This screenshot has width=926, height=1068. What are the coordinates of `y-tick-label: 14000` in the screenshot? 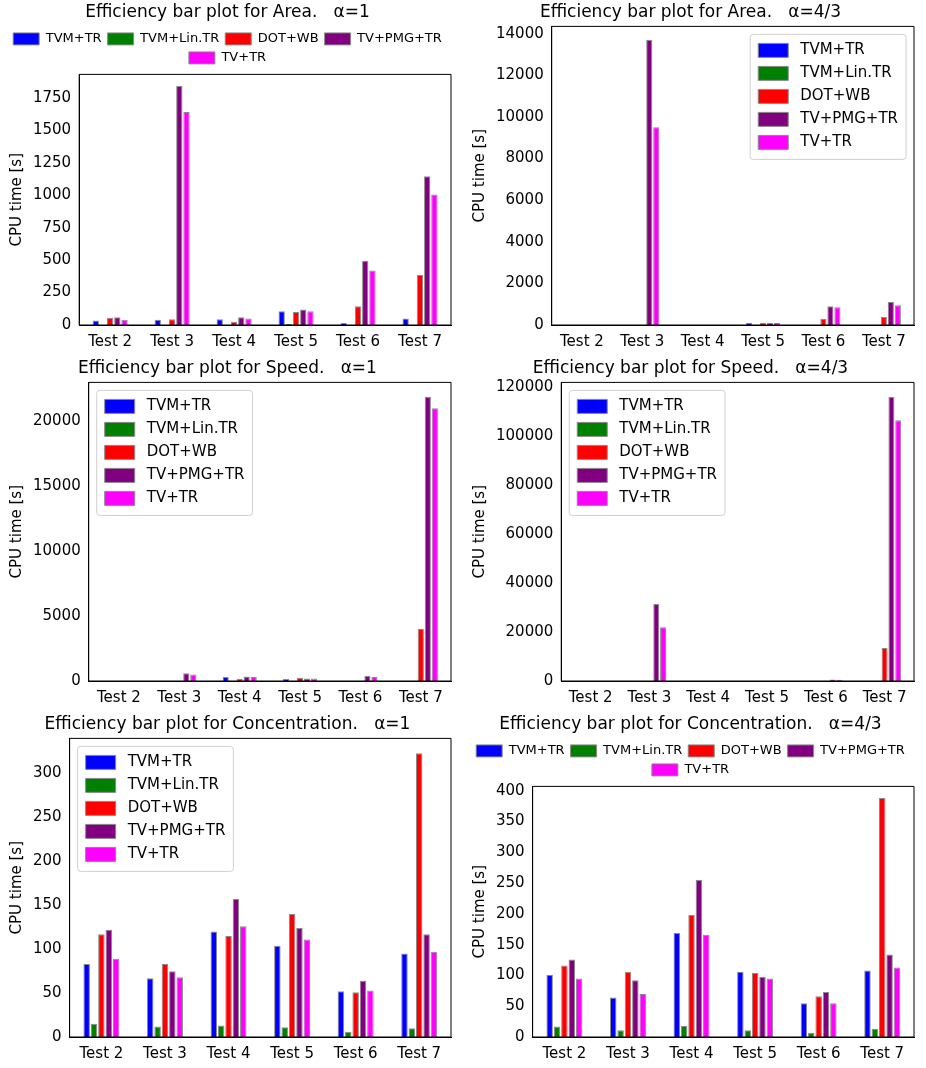 It's located at (520, 32).